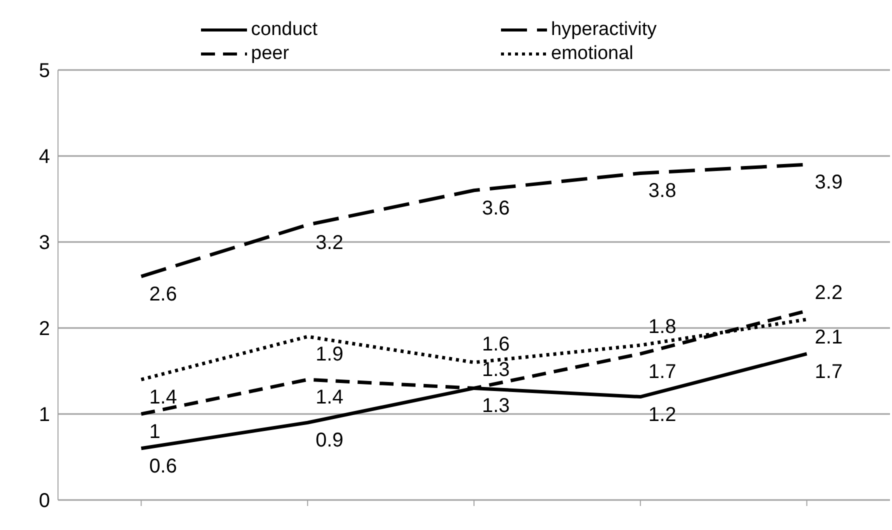 The height and width of the screenshot is (530, 892). I want to click on legend-label: conduct, so click(284, 30).